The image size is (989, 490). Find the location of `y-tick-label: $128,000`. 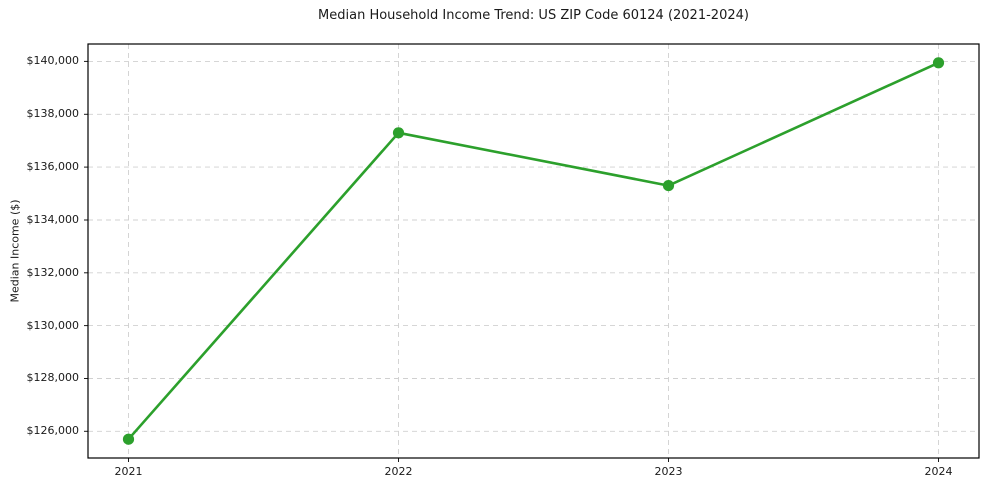

y-tick-label: $128,000 is located at coordinates (53, 378).